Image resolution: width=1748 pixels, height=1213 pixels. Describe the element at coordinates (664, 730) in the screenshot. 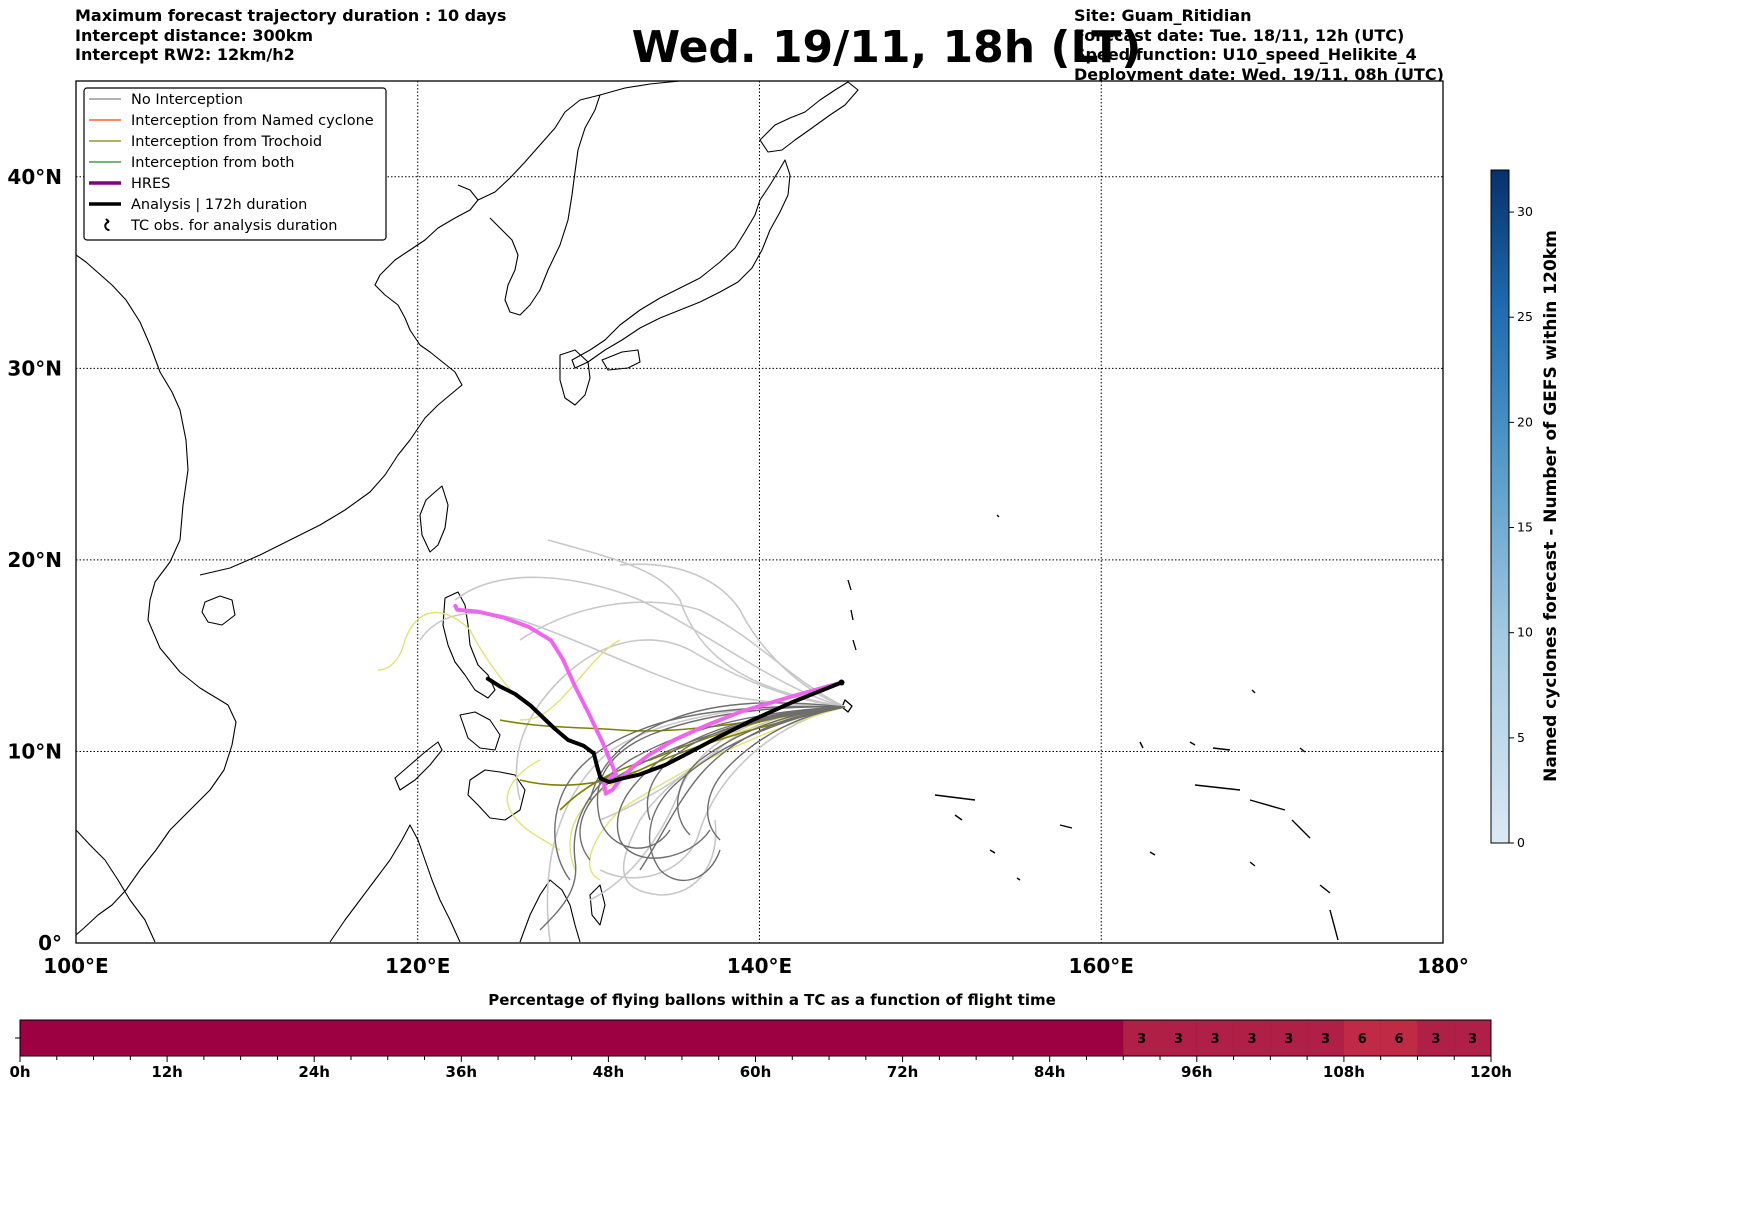

I see `analysis-track` at that location.